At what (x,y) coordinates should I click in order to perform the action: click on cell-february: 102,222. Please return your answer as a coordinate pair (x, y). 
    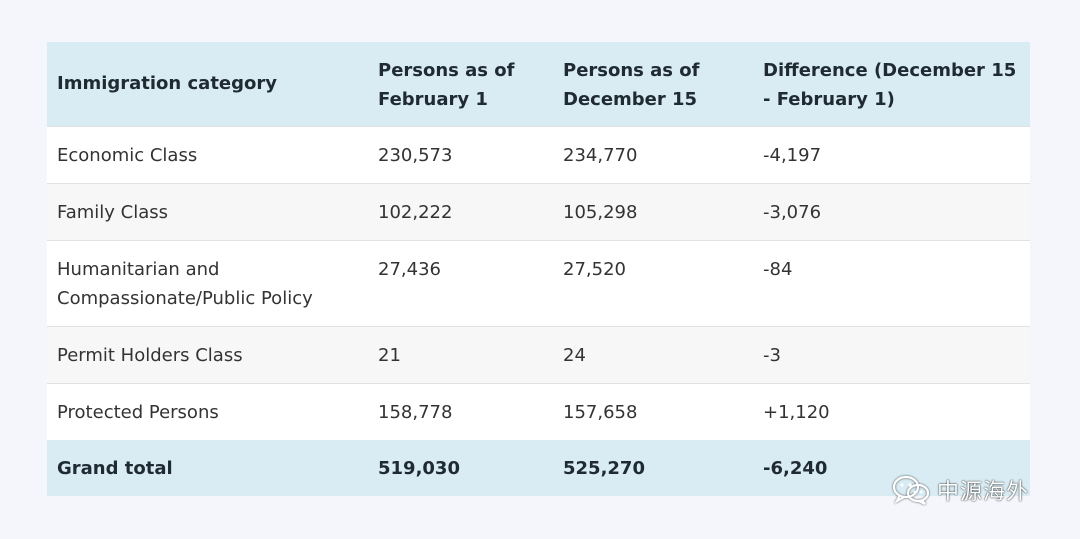
    Looking at the image, I should click on (415, 212).